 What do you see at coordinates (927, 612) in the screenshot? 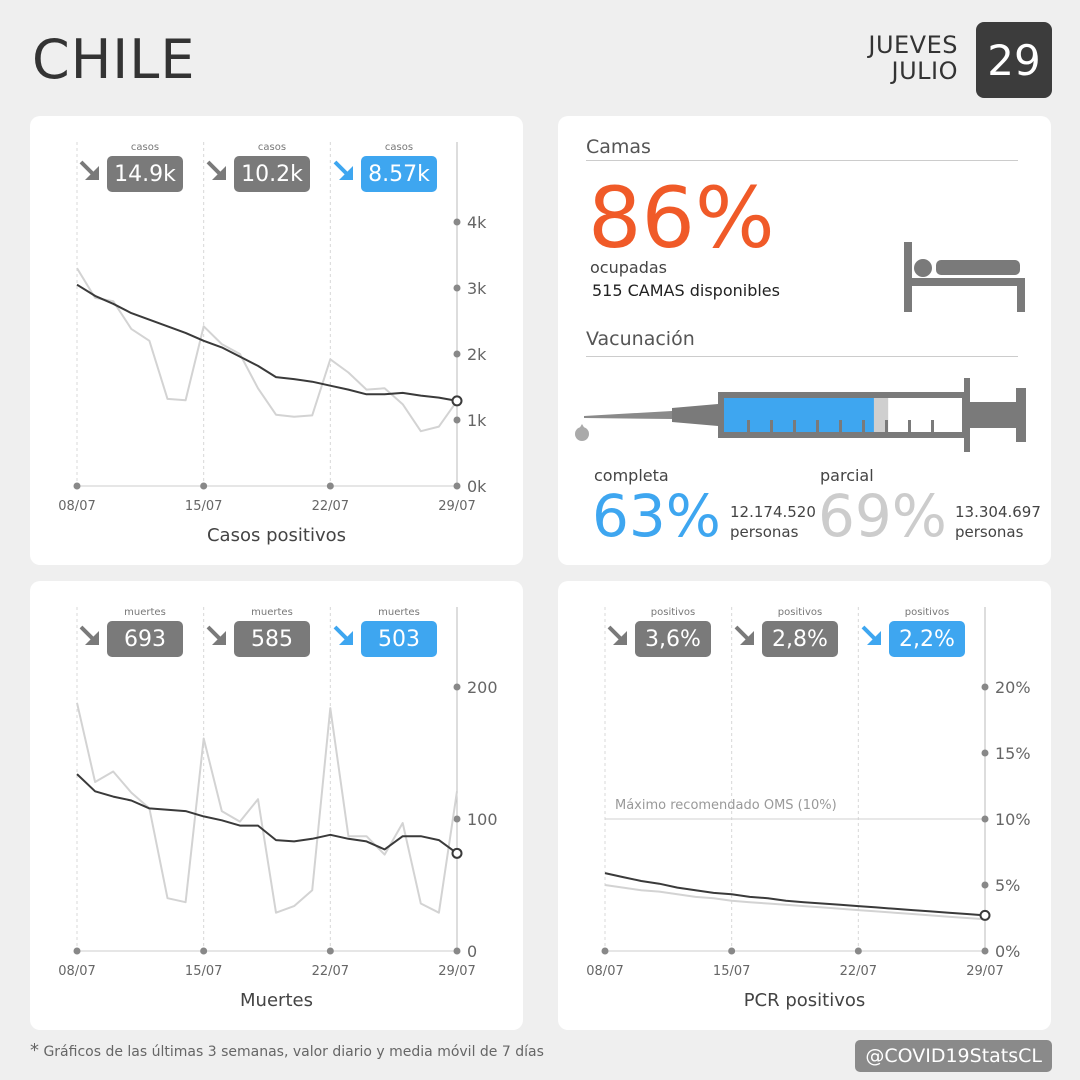
I see `badge-label: positivos` at bounding box center [927, 612].